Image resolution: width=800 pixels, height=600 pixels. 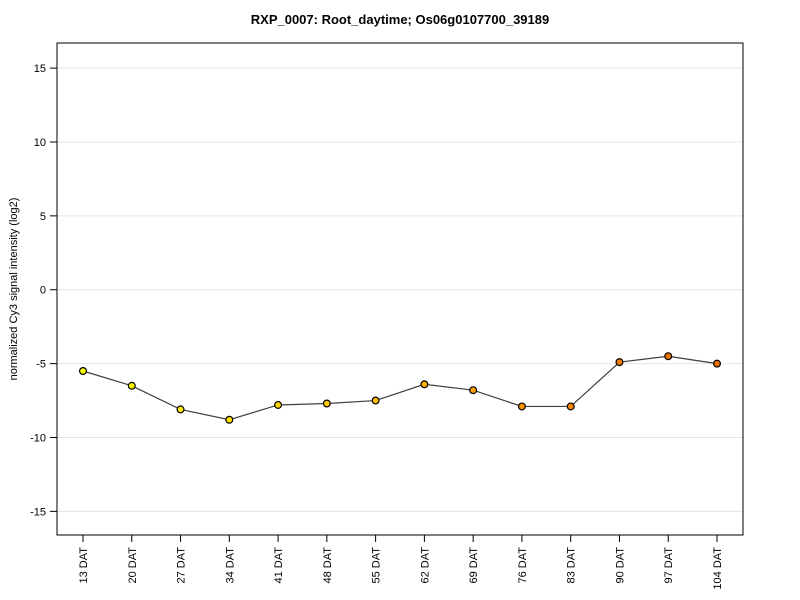 What do you see at coordinates (620, 565) in the screenshot?
I see `x-tick-label: 90 DAT` at bounding box center [620, 565].